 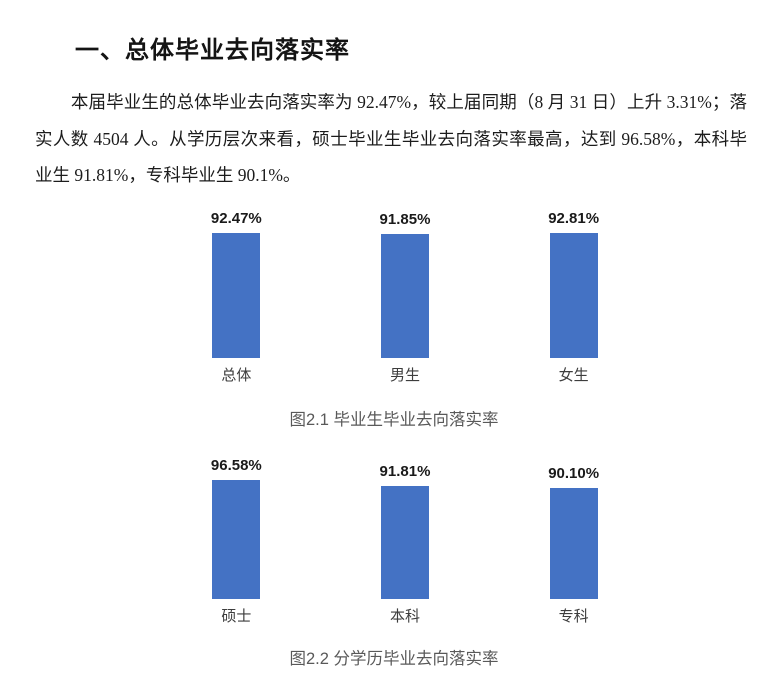 I want to click on bar-group-overall: 92.47% 总体, so click(x=236, y=295).